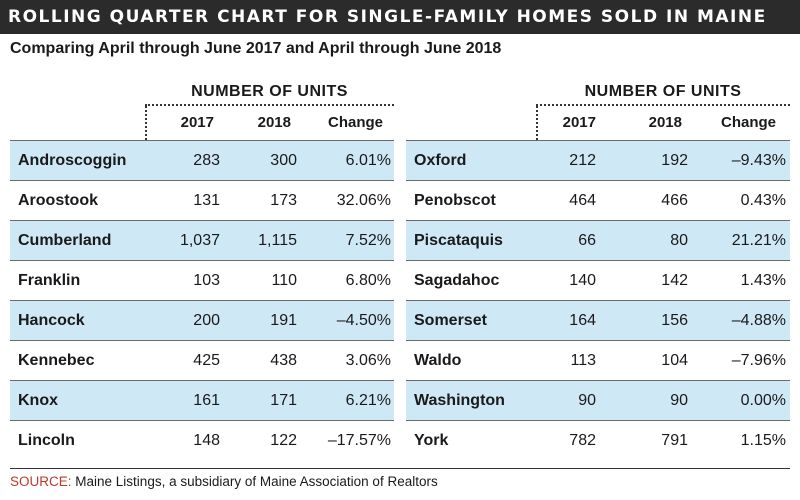 The width and height of the screenshot is (800, 500). Describe the element at coordinates (674, 280) in the screenshot. I see `value-2018: 142` at that location.